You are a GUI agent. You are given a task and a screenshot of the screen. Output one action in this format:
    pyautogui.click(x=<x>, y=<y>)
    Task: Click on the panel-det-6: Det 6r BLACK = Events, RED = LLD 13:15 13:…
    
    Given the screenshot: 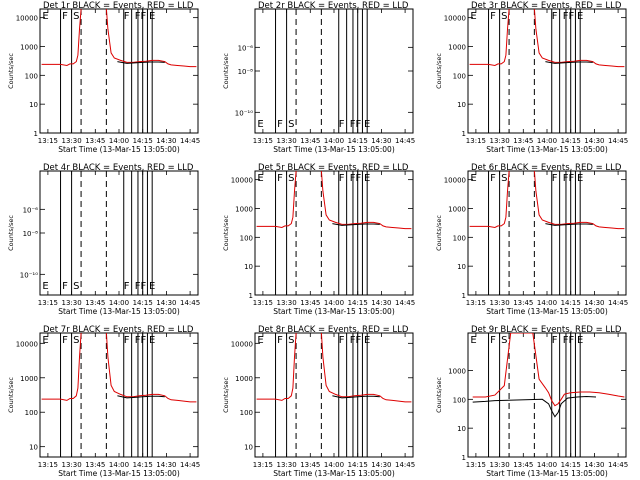 What is the action you would take?
    pyautogui.click(x=531, y=239)
    